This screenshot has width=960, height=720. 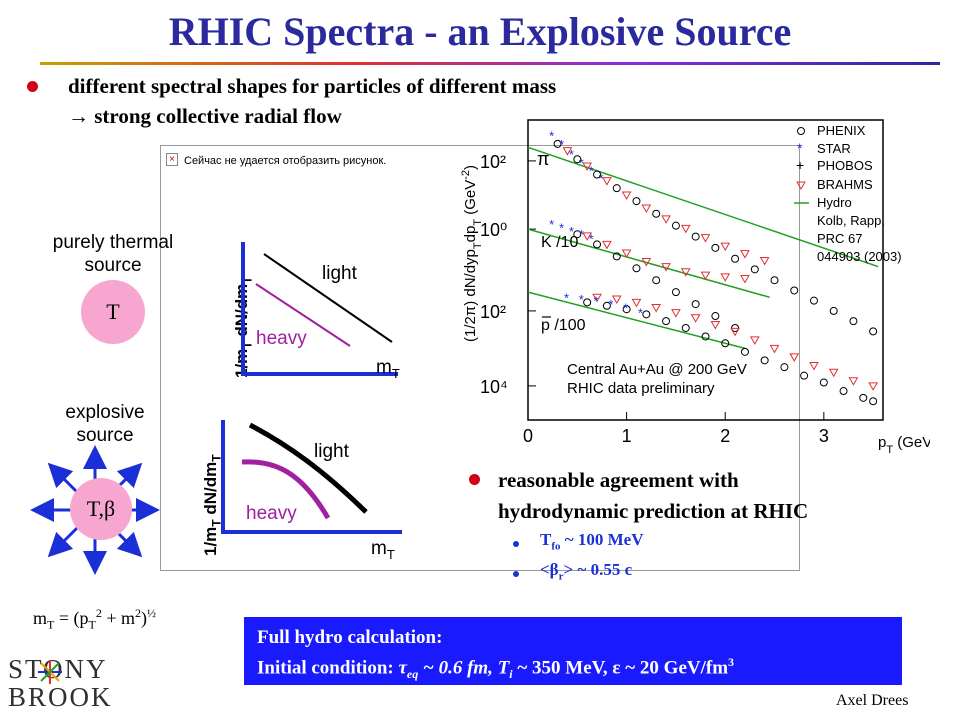 I want to click on page-title: RHIC Spectra - an Explosive Source, so click(x=480, y=31).